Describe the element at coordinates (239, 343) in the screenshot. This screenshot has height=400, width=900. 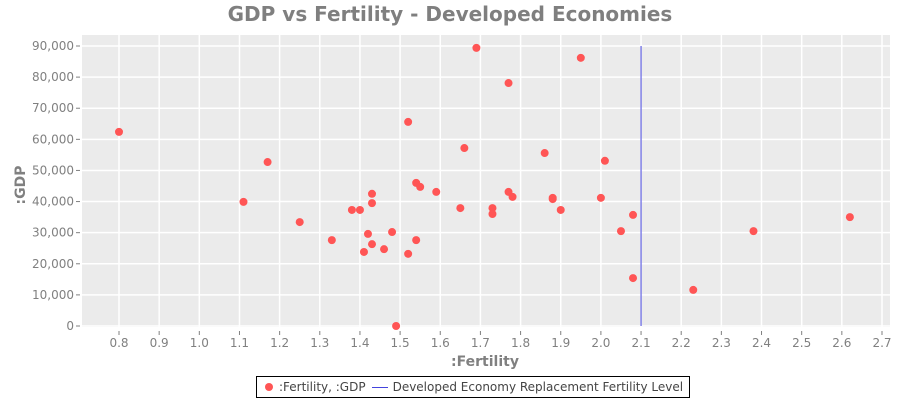
I see `x-tick-label: 1.1` at that location.